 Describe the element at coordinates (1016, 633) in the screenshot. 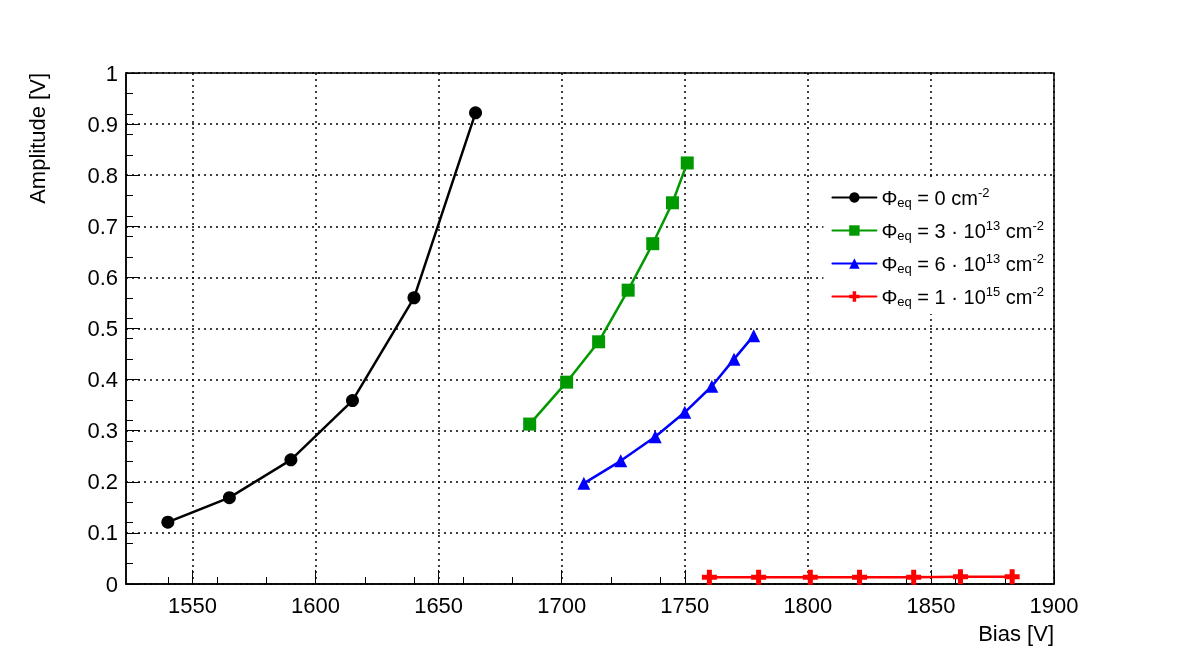

I see `x-axis-title: Bias [V]` at that location.